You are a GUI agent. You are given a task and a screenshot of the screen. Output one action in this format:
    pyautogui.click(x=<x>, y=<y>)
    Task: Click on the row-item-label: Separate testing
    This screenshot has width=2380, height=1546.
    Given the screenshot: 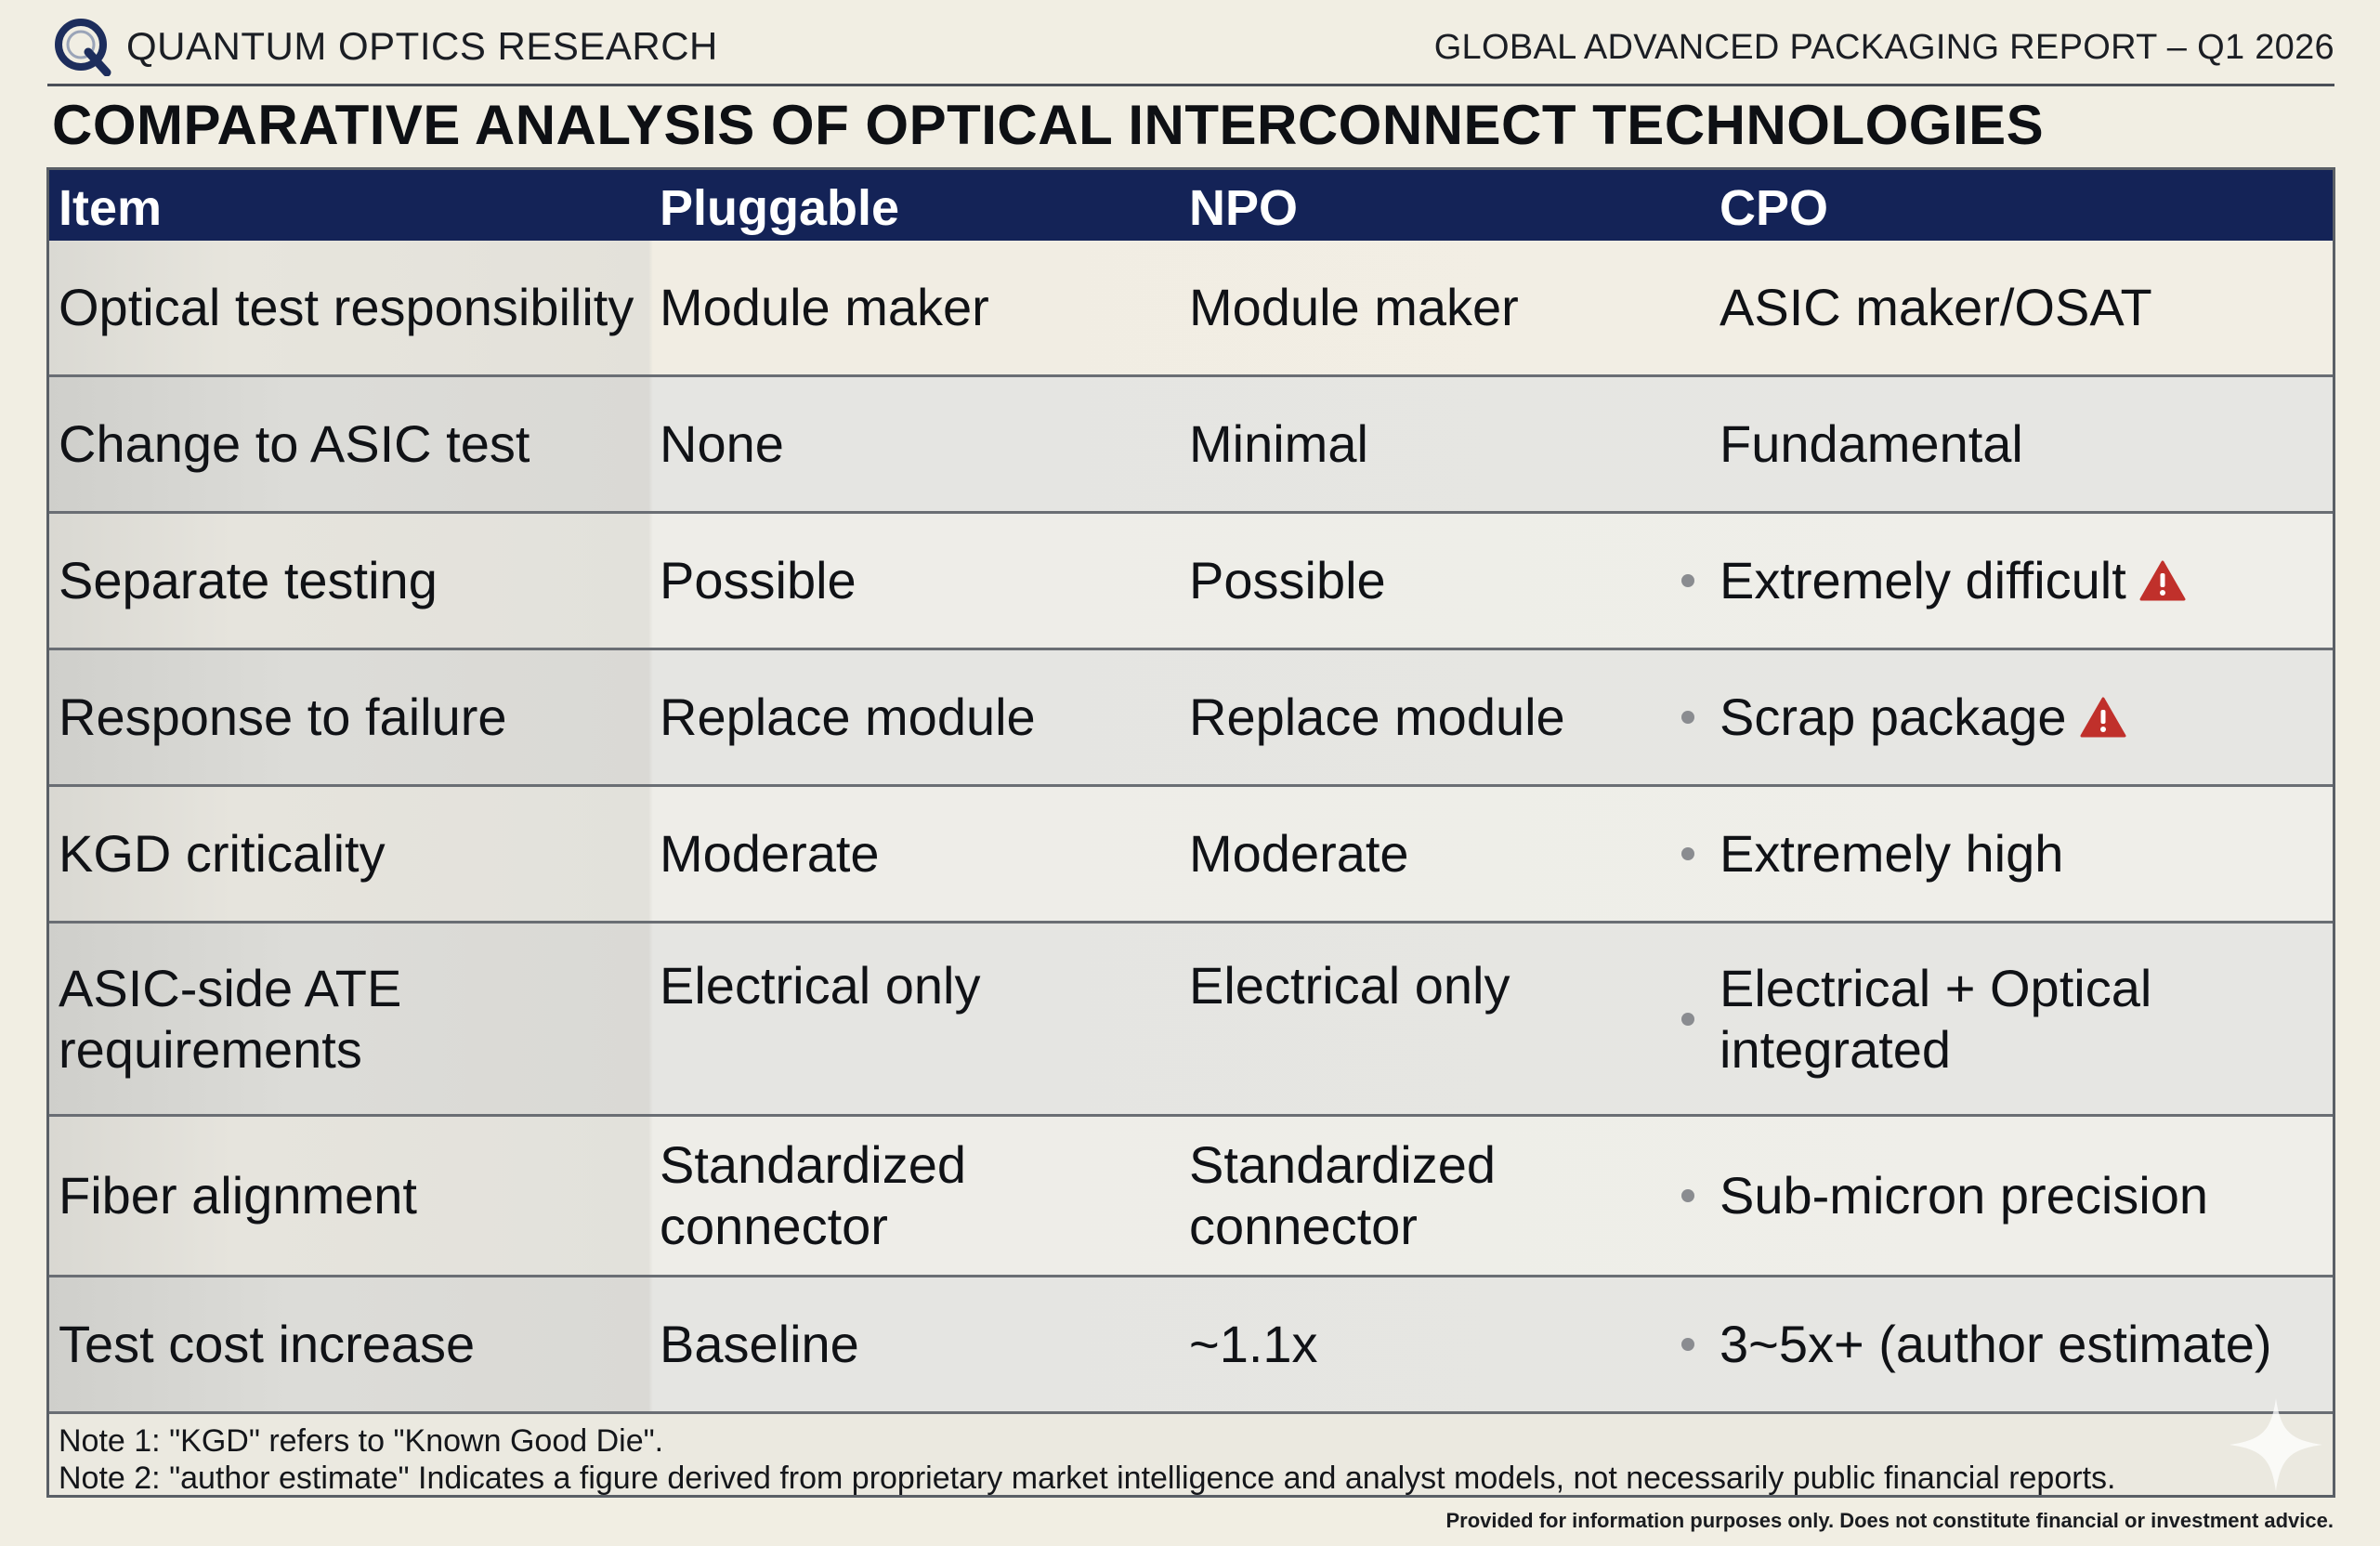 What is the action you would take?
    pyautogui.click(x=248, y=580)
    